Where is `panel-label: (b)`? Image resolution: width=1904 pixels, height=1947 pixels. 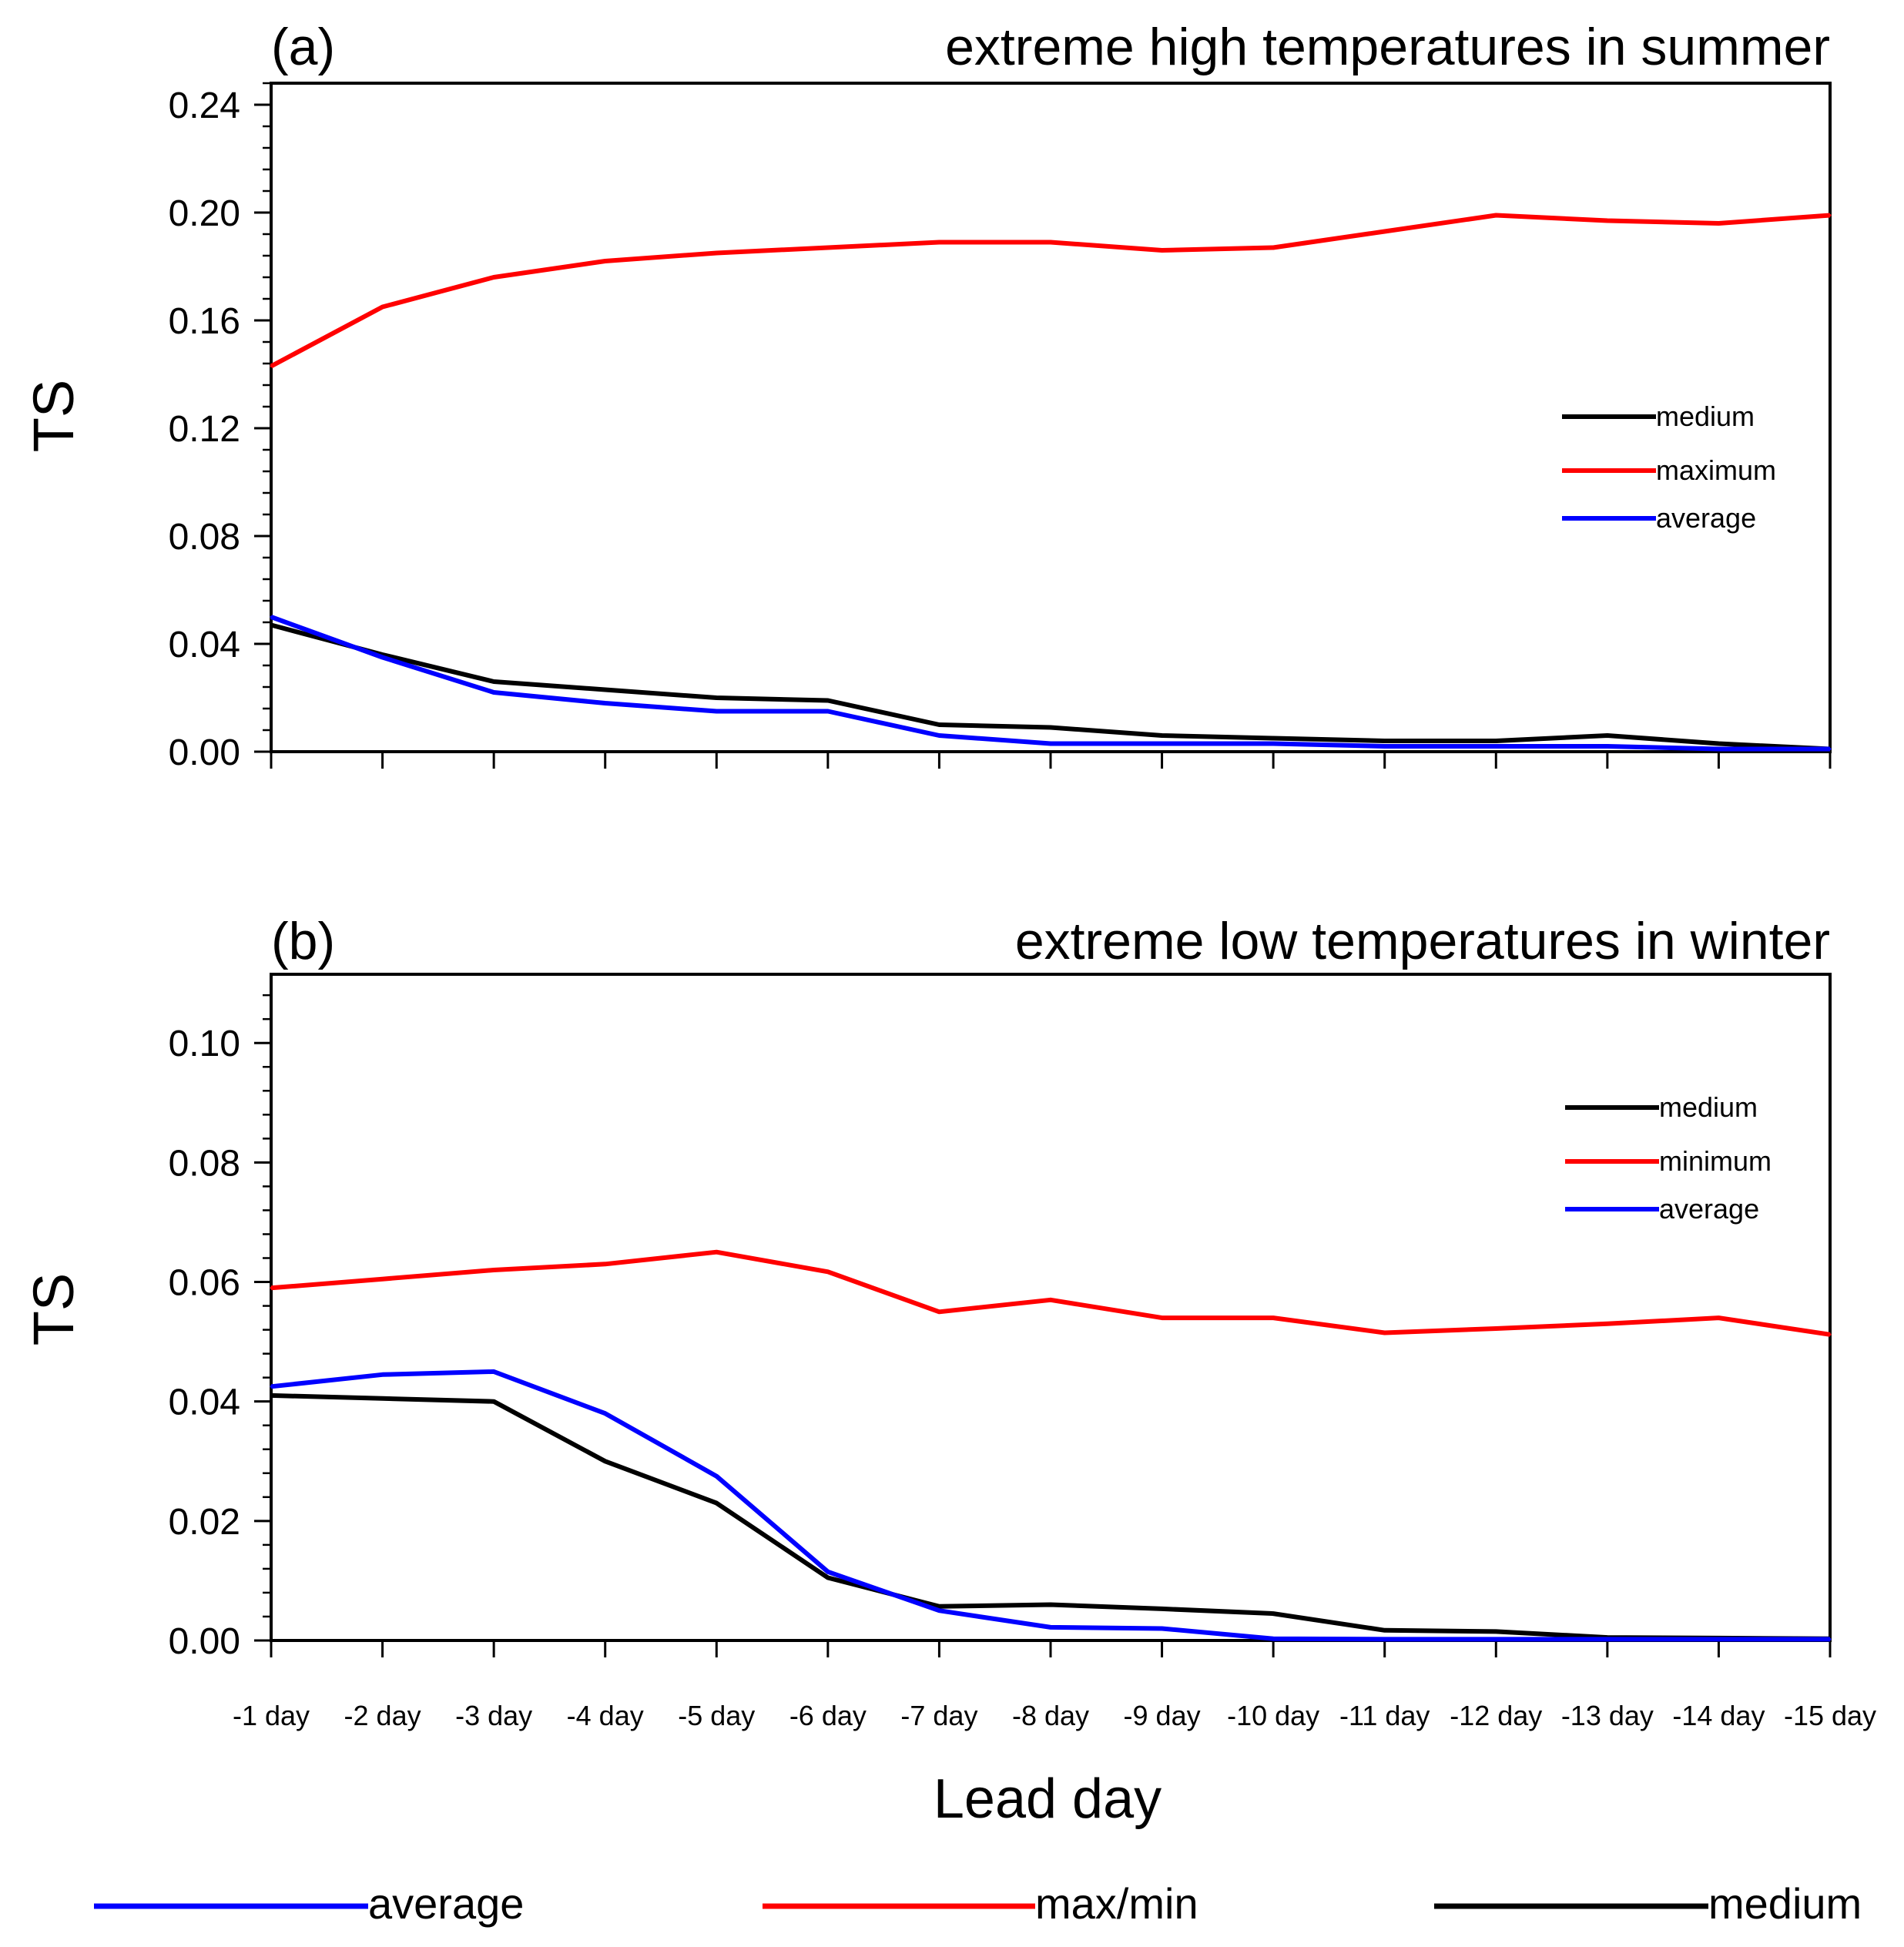
panel-label: (b) is located at coordinates (303, 941).